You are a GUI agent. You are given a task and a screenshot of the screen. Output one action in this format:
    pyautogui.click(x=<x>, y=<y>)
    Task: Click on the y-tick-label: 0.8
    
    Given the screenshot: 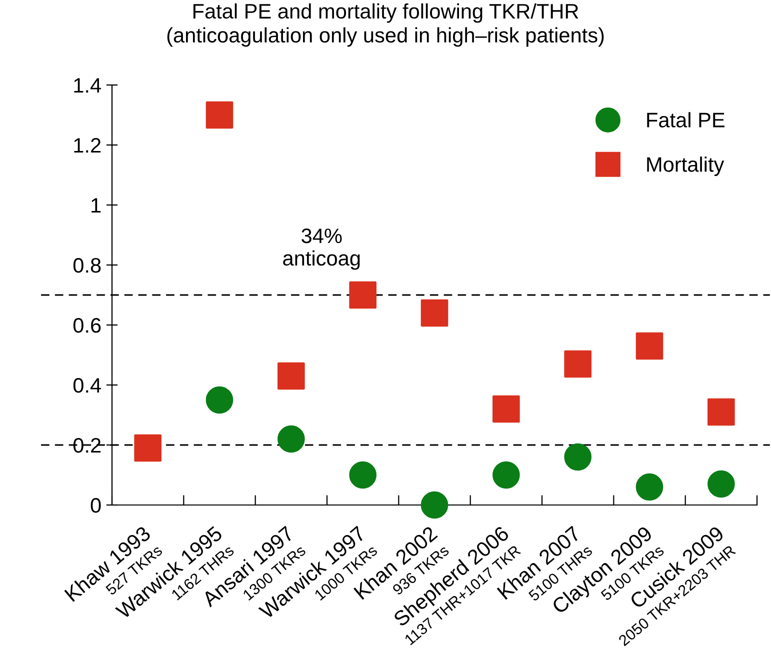 What is the action you would take?
    pyautogui.click(x=87, y=265)
    